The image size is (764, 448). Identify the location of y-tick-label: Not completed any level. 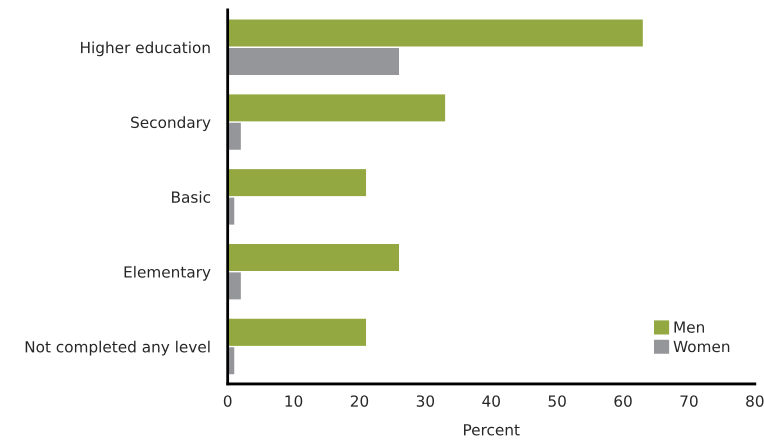
(118, 348).